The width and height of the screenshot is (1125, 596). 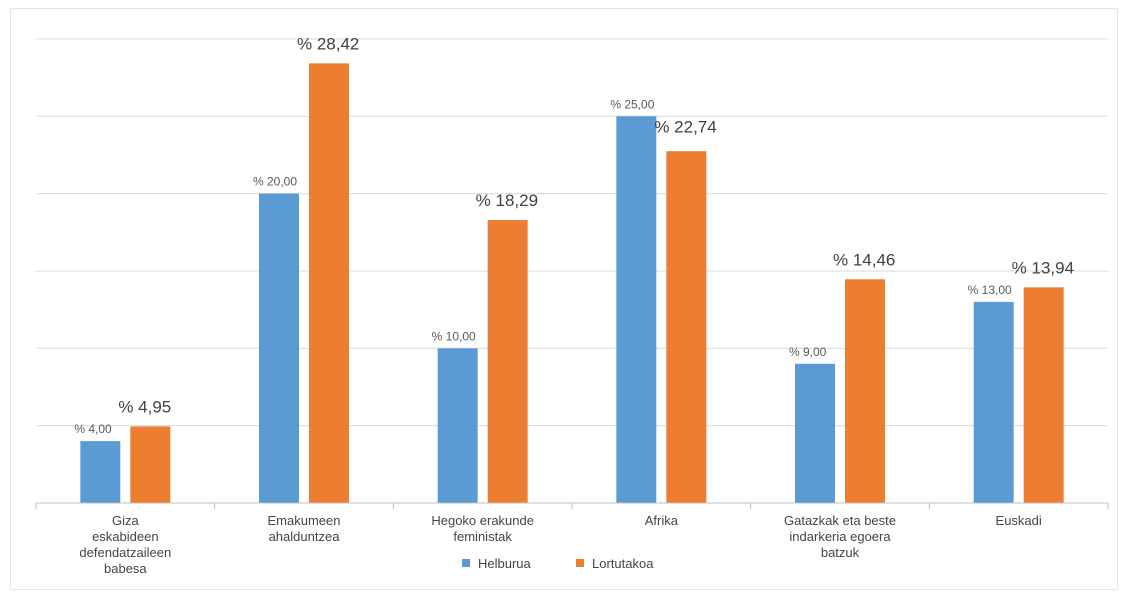 I want to click on legend-swatch-helburua, so click(x=466, y=563).